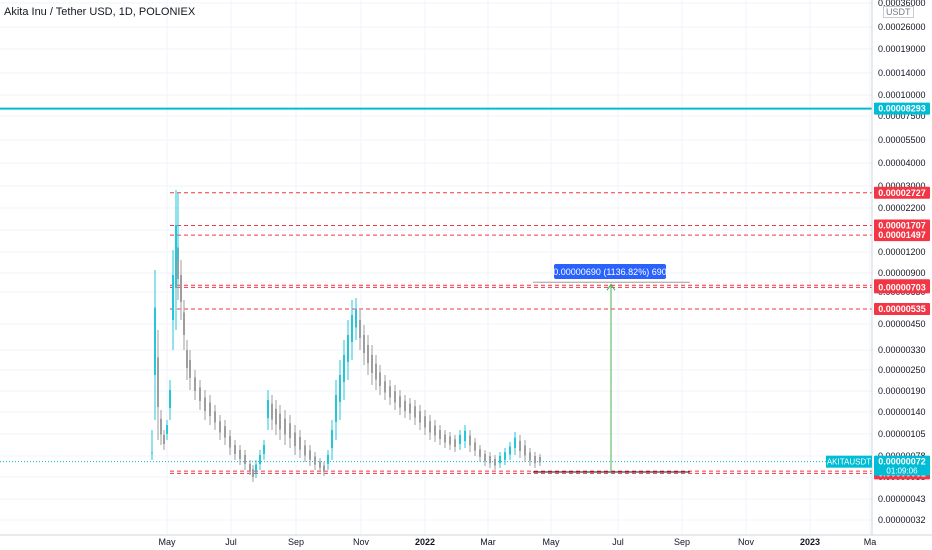  What do you see at coordinates (902, 273) in the screenshot?
I see `y-tick-label: 0.00000900` at bounding box center [902, 273].